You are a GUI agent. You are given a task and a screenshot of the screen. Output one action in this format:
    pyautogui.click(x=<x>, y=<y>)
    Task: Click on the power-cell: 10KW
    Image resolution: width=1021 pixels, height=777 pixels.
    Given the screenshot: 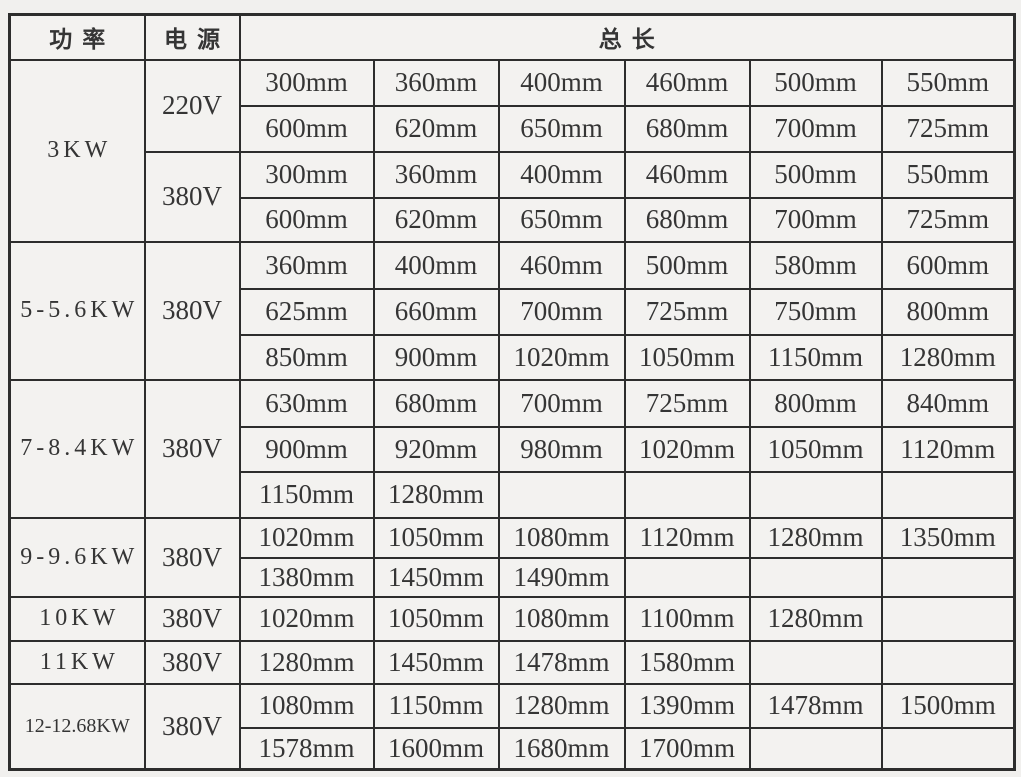 What is the action you would take?
    pyautogui.click(x=77, y=618)
    